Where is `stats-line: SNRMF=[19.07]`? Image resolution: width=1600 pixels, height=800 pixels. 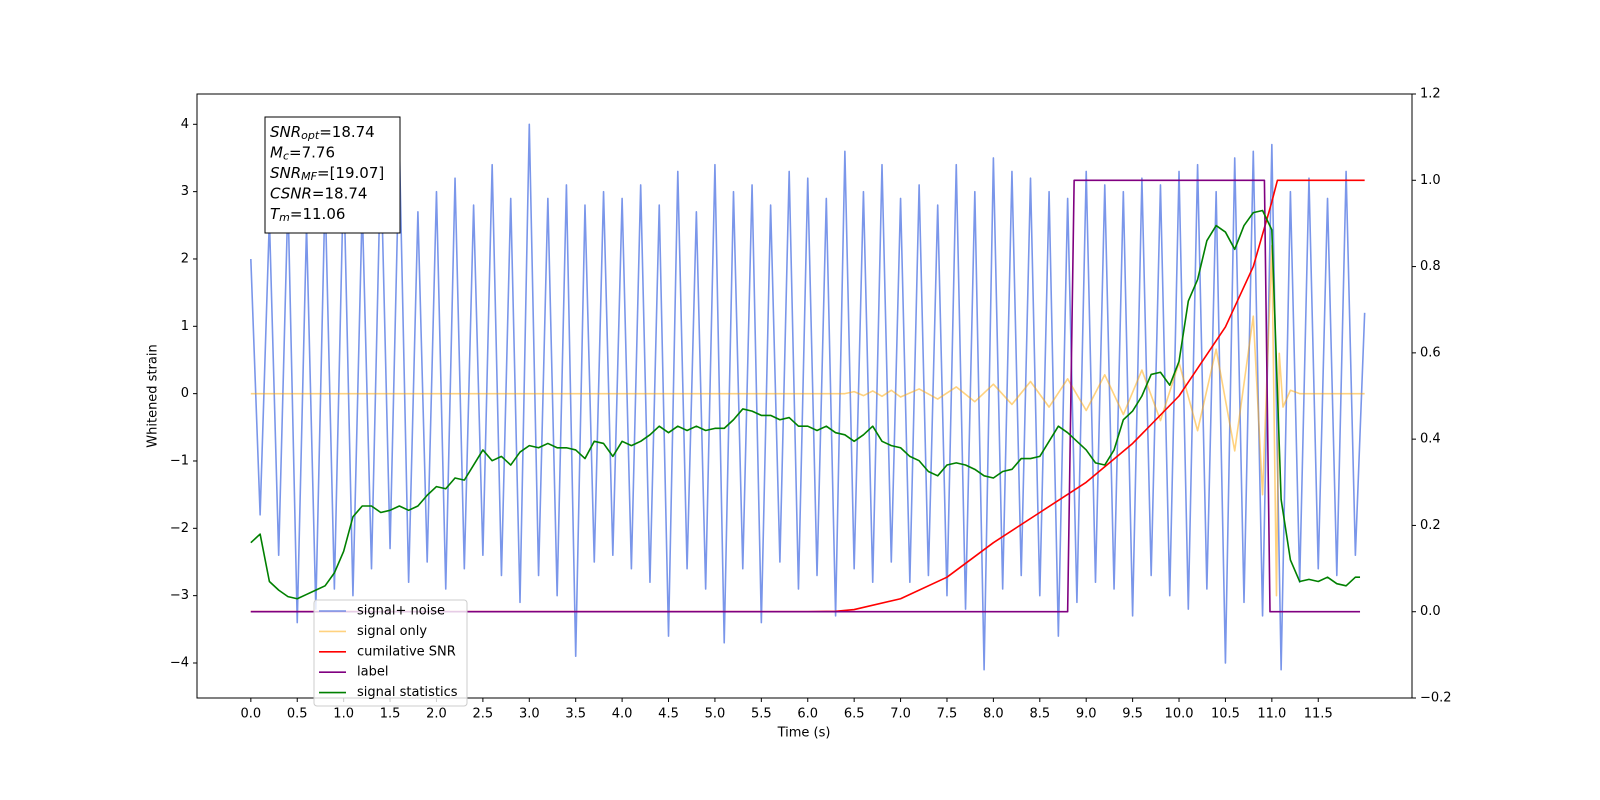
stats-line: SNRMF=[19.07] is located at coordinates (327, 174).